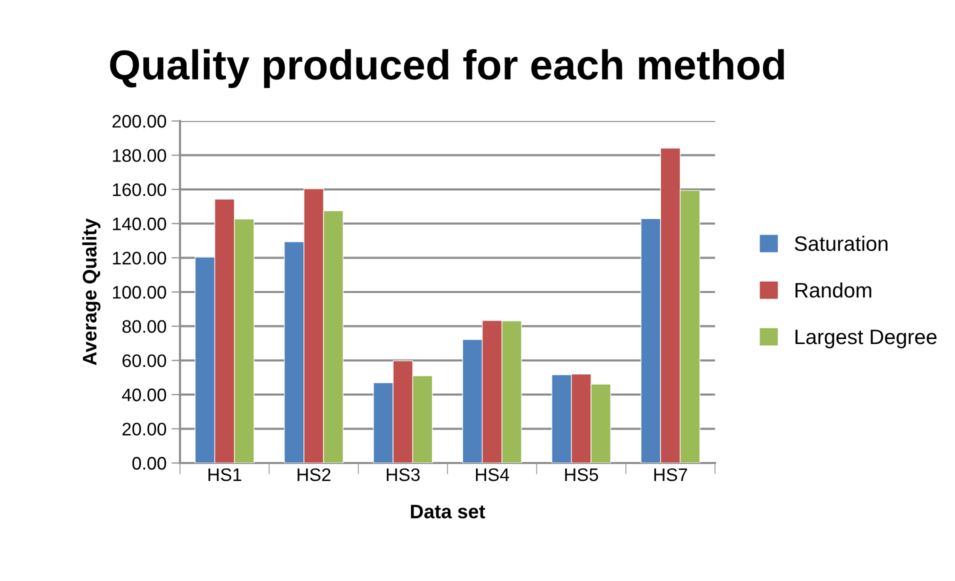 This screenshot has width=955, height=581. I want to click on y-tick-label: 40.00, so click(144, 395).